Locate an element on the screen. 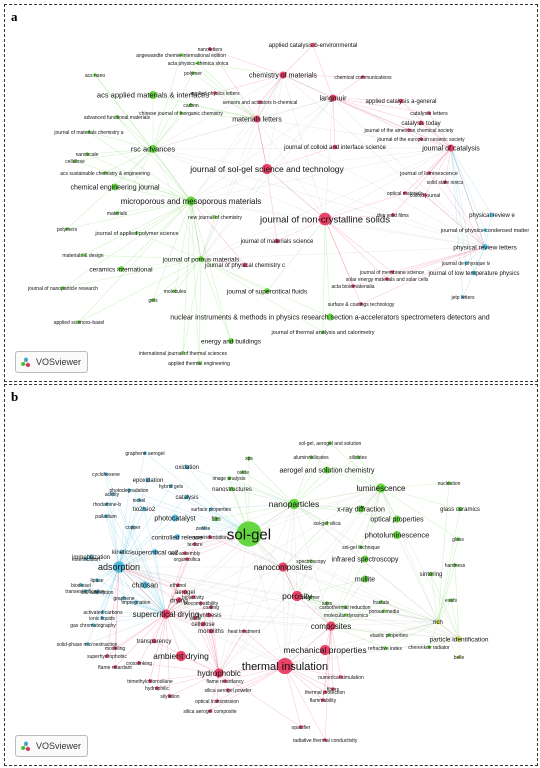 This screenshot has height=768, width=540. node-label: applied sciences-basel is located at coordinates (79, 323).